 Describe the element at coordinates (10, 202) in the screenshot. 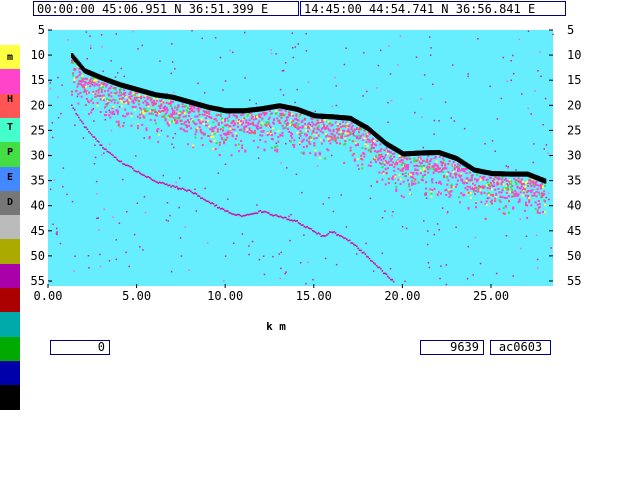

I see `legend-letter-d: D` at that location.